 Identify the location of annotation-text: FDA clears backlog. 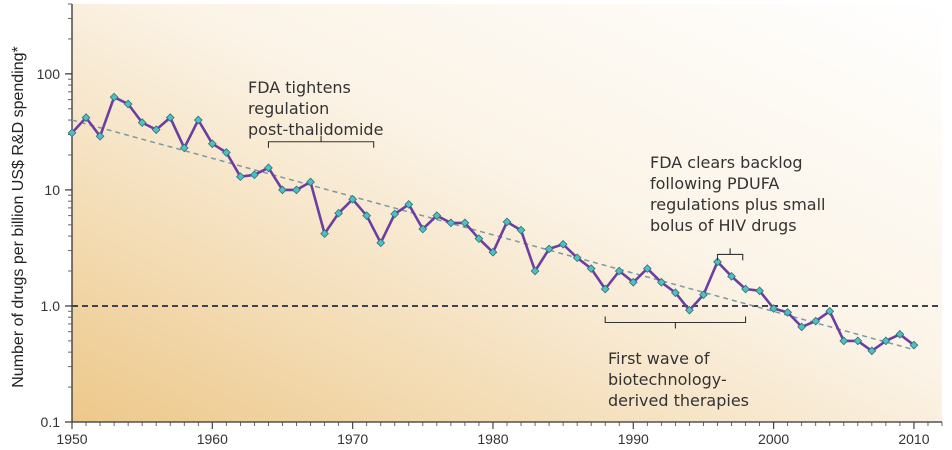
(726, 162).